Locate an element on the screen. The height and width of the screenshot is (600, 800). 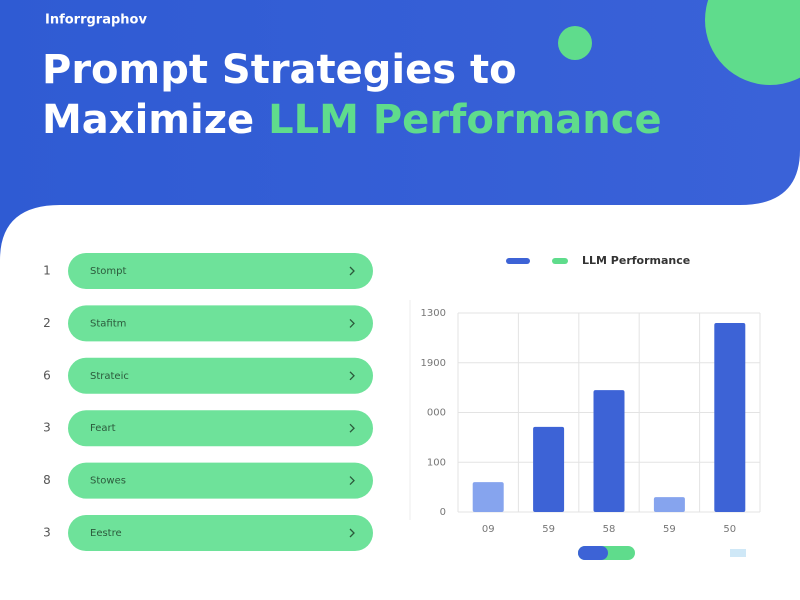
title-part: Maximize is located at coordinates (148, 120).